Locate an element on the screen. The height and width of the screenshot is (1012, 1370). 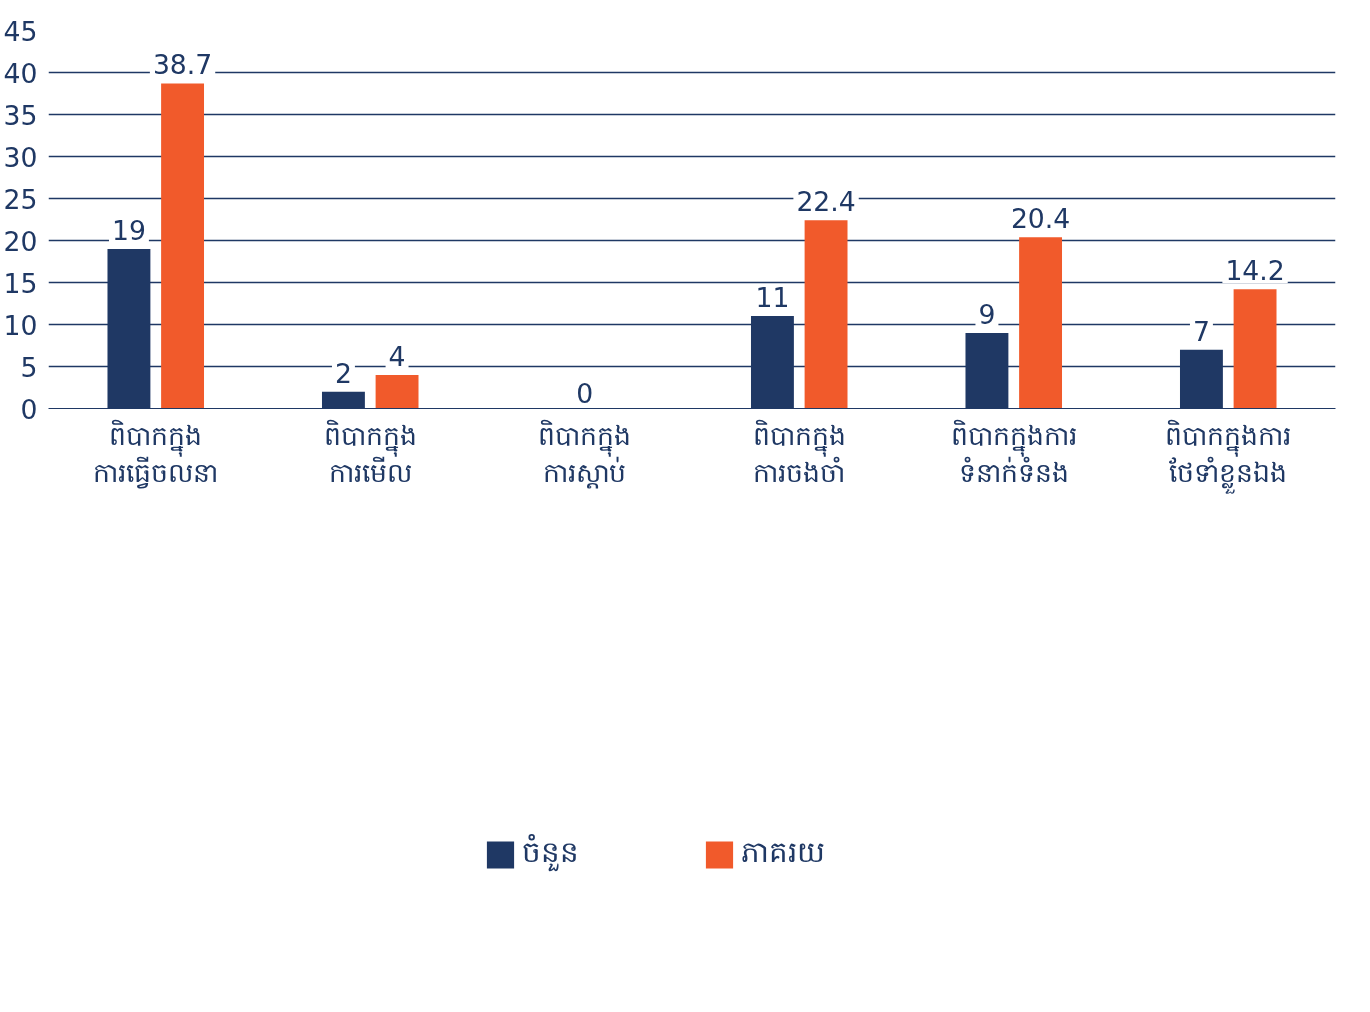
x-tick-label: ពិបាកក្នុង ការមើល is located at coordinates (370, 453).